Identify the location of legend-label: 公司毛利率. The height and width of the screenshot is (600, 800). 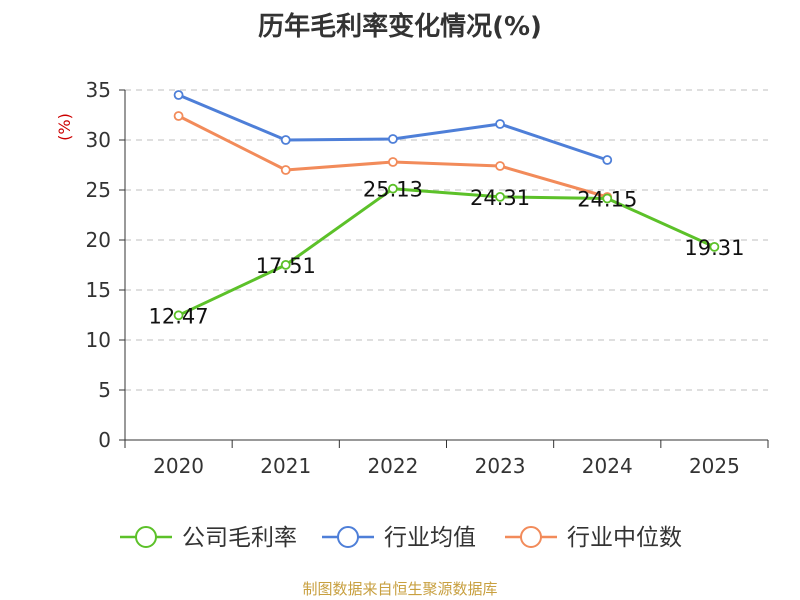
(239, 538).